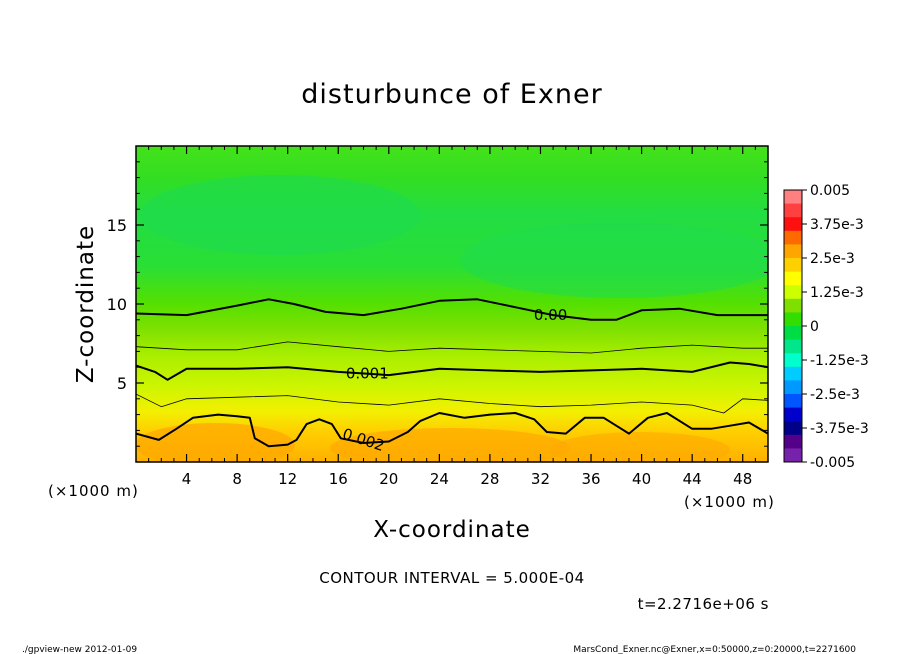 Image resolution: width=904 pixels, height=654 pixels. Describe the element at coordinates (86, 304) in the screenshot. I see `y-axis-label: Z-coordinate` at that location.